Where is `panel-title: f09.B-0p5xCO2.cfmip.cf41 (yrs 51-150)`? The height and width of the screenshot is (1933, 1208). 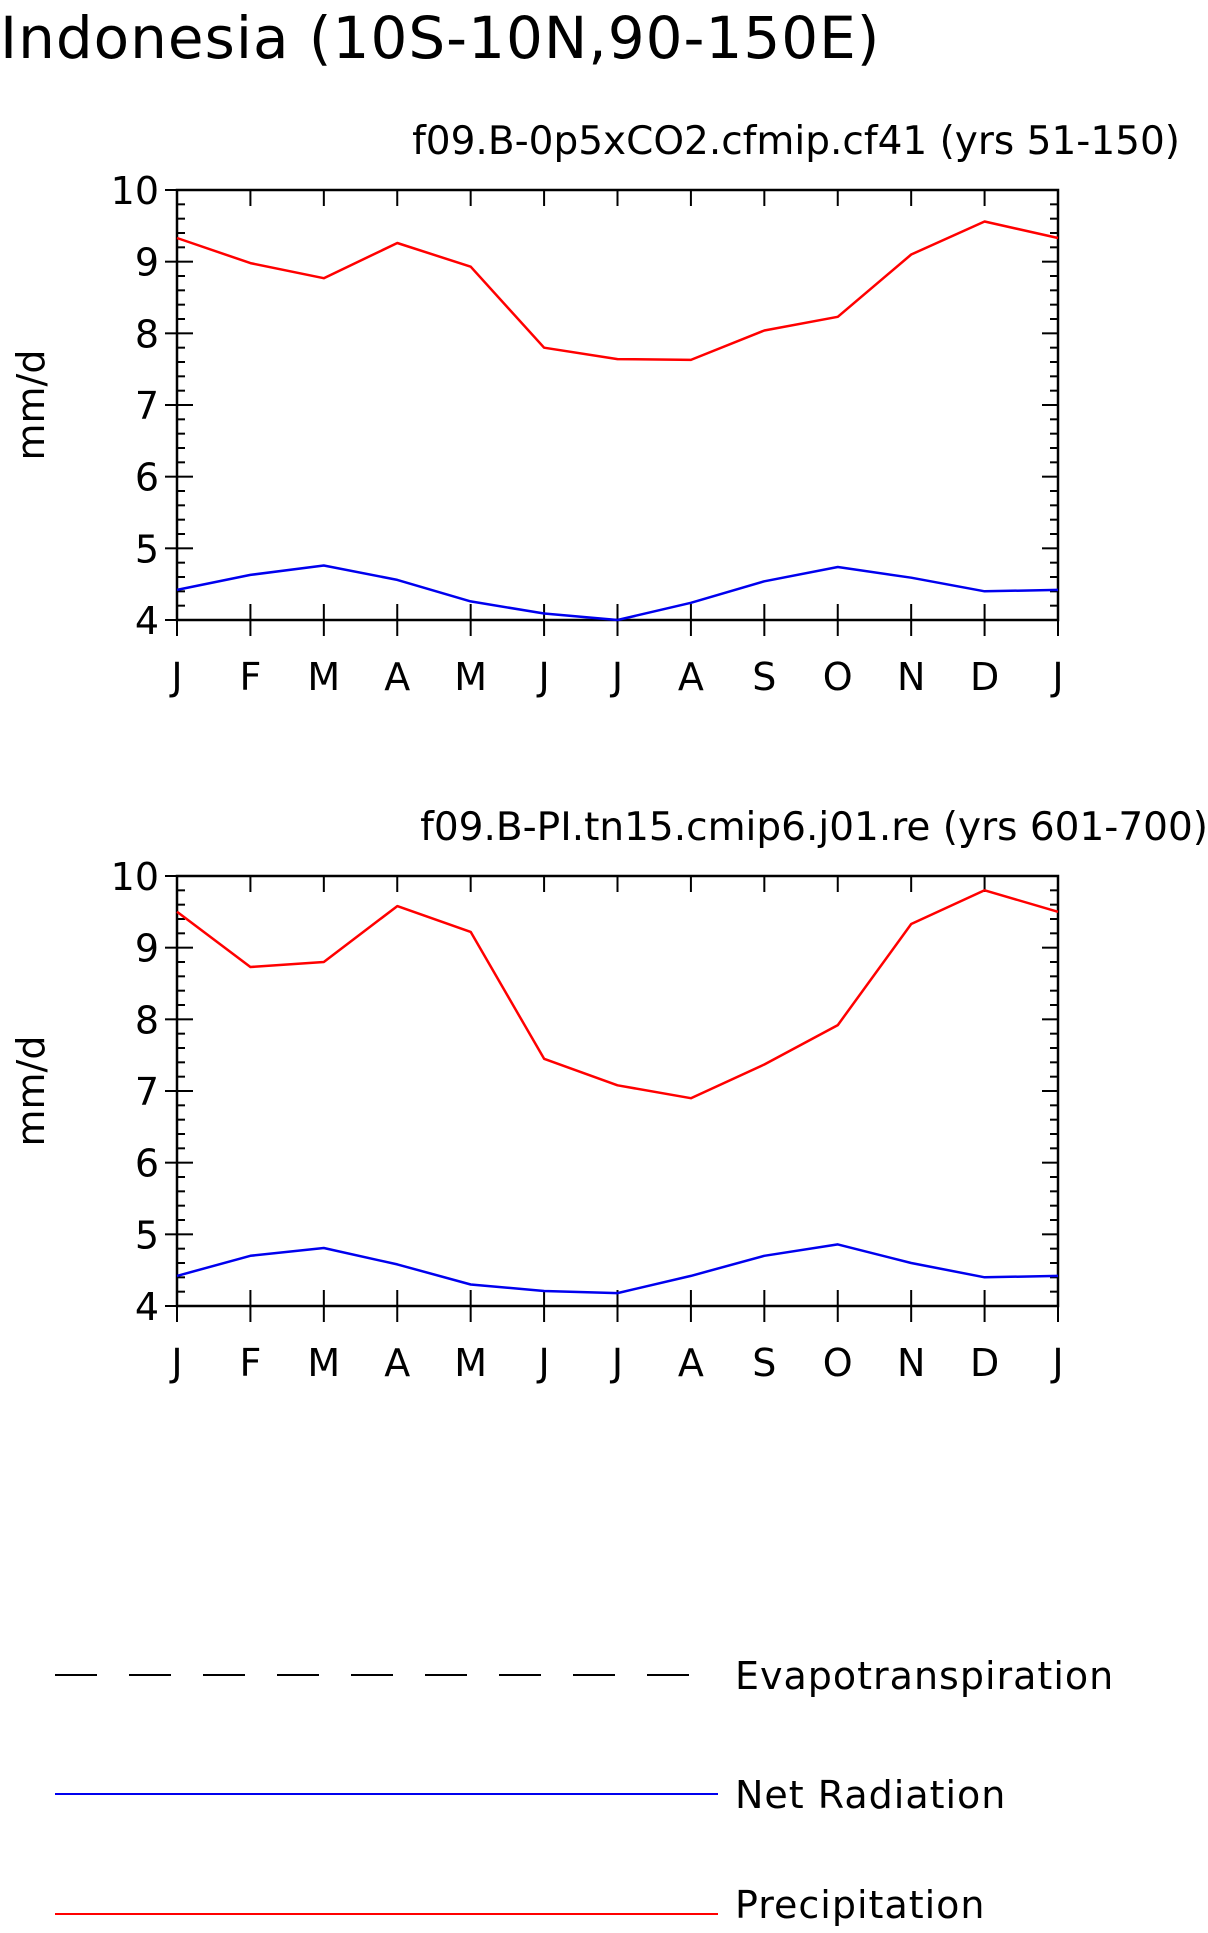 panel-title: f09.B-0p5xCO2.cfmip.cf41 (yrs 51-150) is located at coordinates (796, 141).